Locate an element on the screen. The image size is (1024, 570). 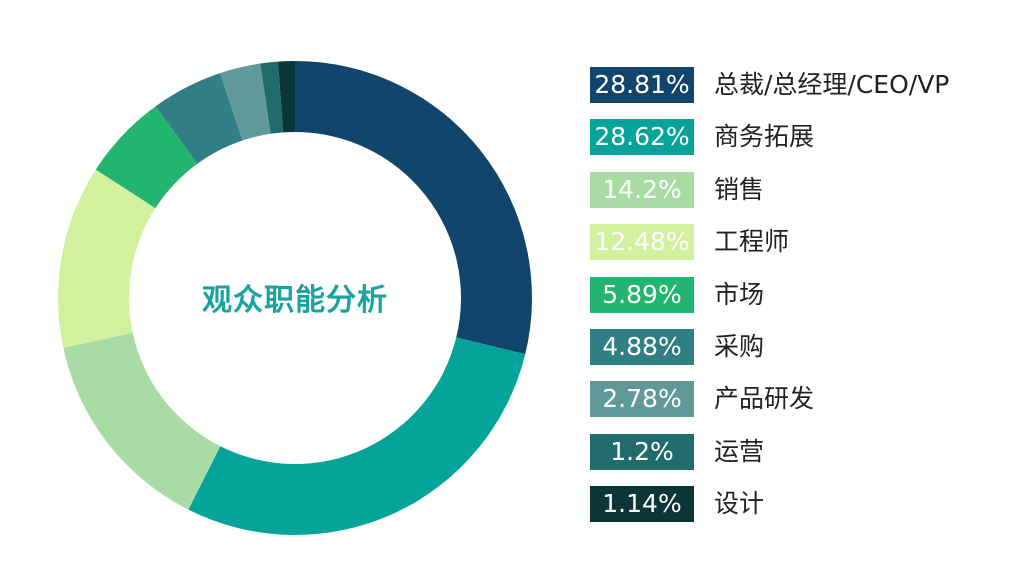
legend-value-badge: 28.81% is located at coordinates (642, 85).